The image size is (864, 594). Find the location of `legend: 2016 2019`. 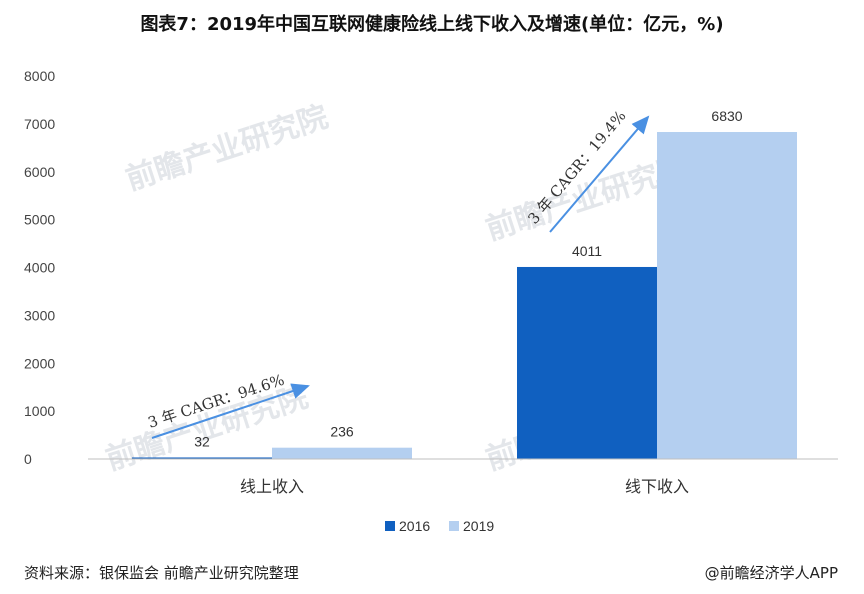

legend: 2016 2019 is located at coordinates (439, 526).